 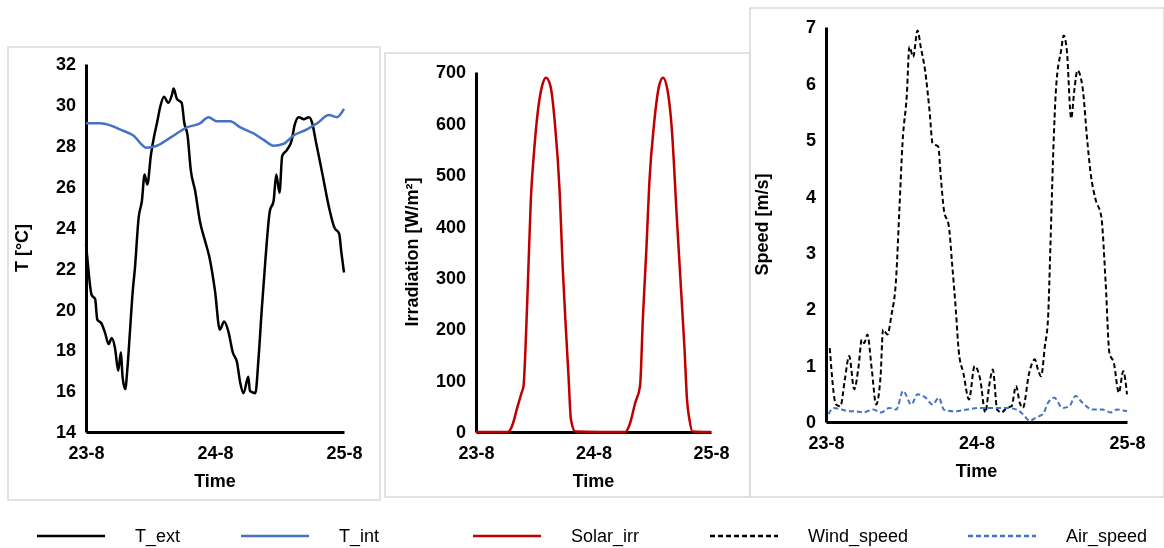 I want to click on legend-label: T_int, so click(x=359, y=536).